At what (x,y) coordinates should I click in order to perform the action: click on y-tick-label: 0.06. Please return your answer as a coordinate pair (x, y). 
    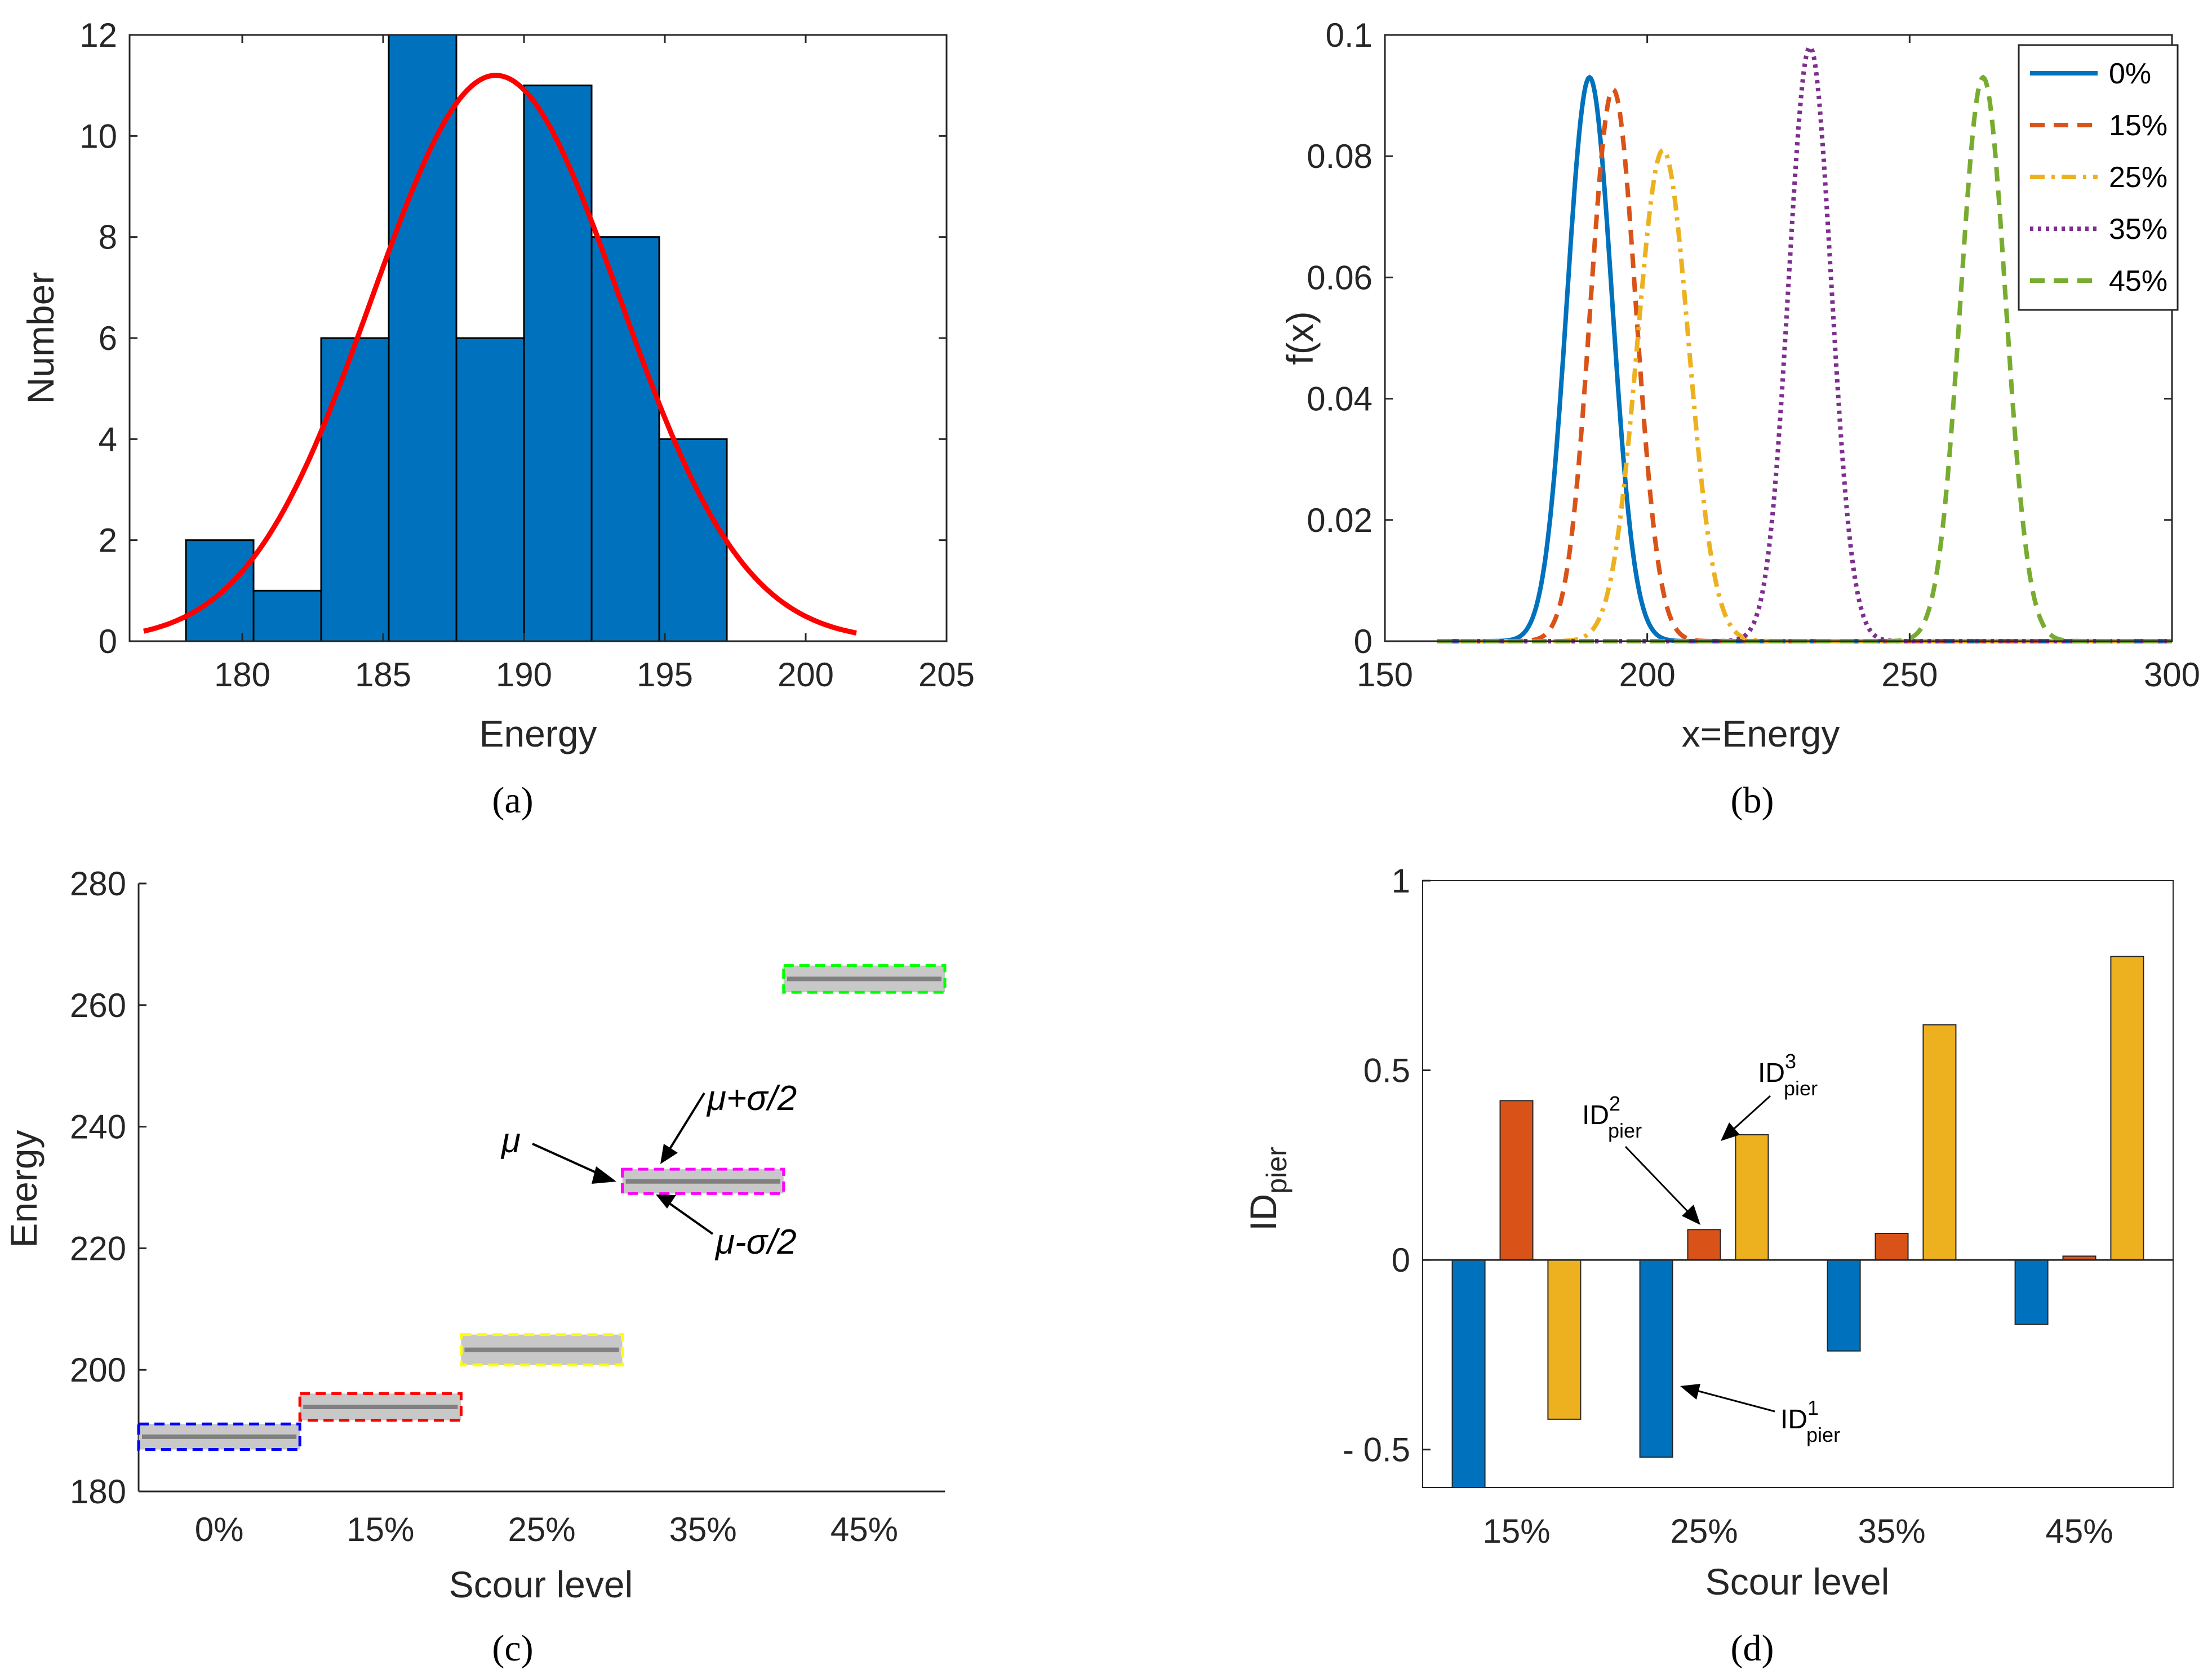
    Looking at the image, I should click on (1339, 277).